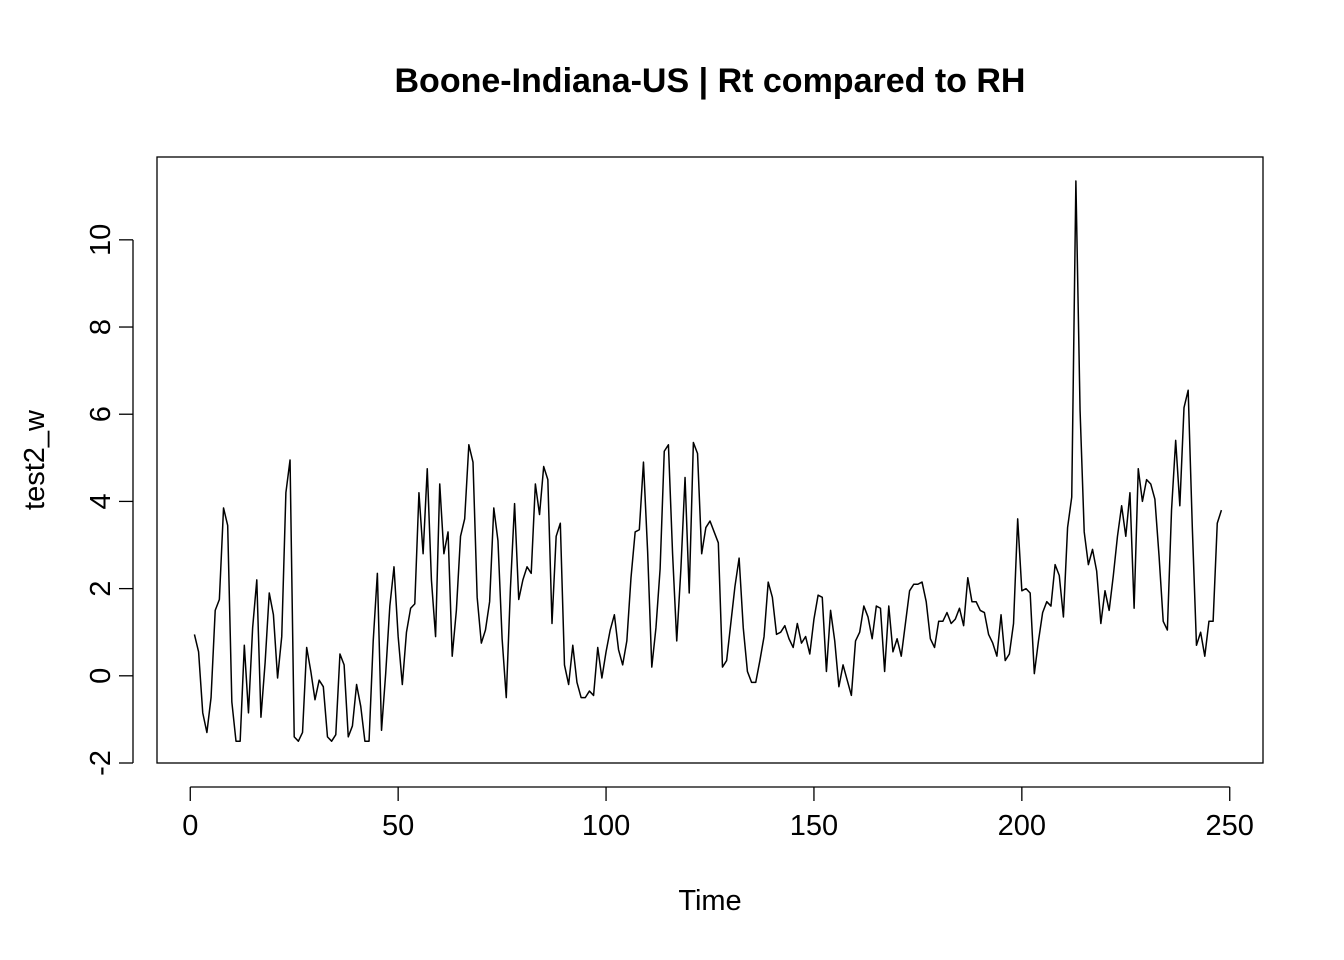 This screenshot has height=960, width=1344. What do you see at coordinates (101, 327) in the screenshot?
I see `y-tick-label: 8` at bounding box center [101, 327].